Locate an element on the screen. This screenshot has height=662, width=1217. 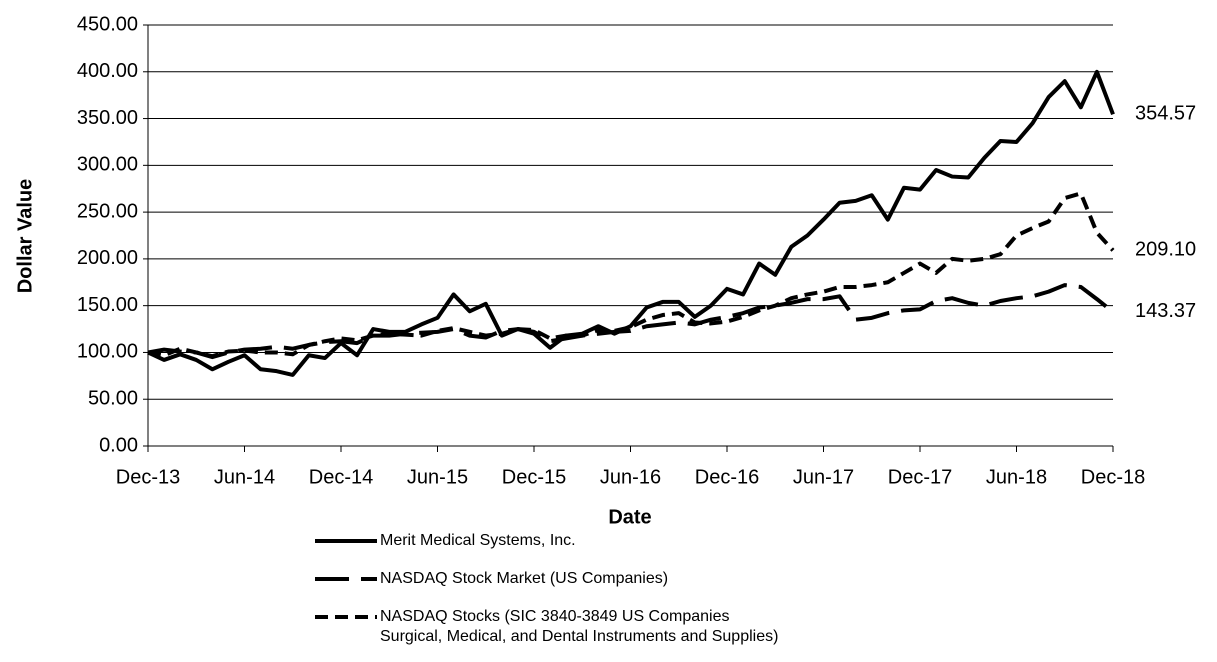
x-tick-label: Jun-17 is located at coordinates (823, 477).